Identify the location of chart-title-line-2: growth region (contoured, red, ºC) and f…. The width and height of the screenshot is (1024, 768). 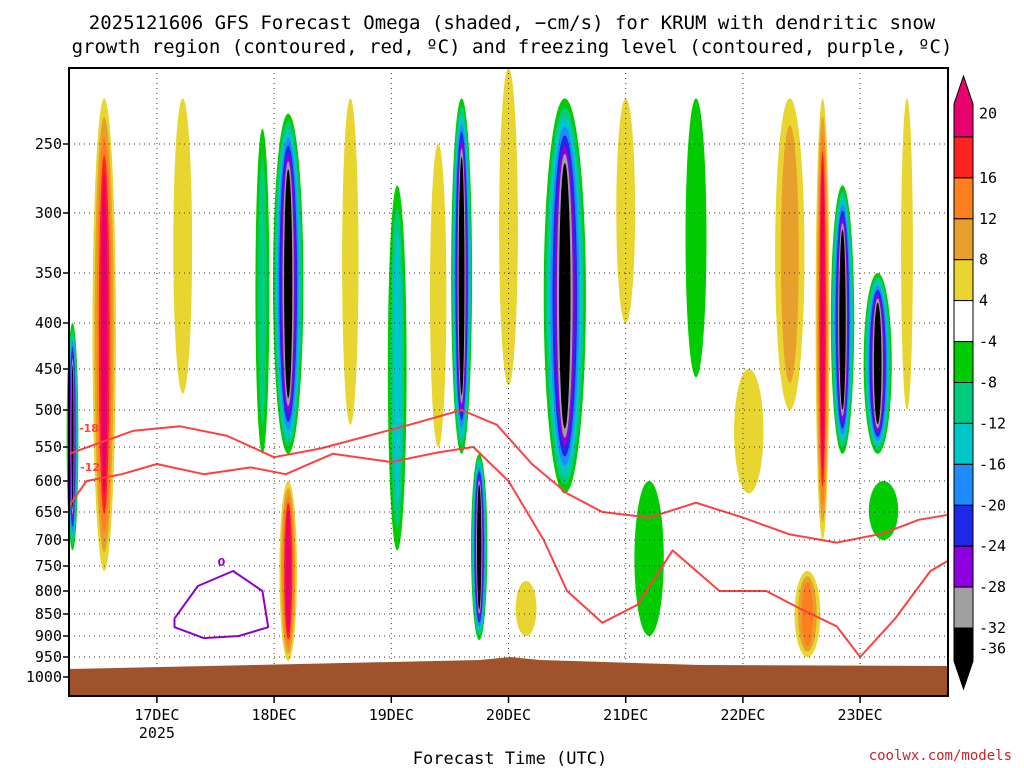
(512, 47).